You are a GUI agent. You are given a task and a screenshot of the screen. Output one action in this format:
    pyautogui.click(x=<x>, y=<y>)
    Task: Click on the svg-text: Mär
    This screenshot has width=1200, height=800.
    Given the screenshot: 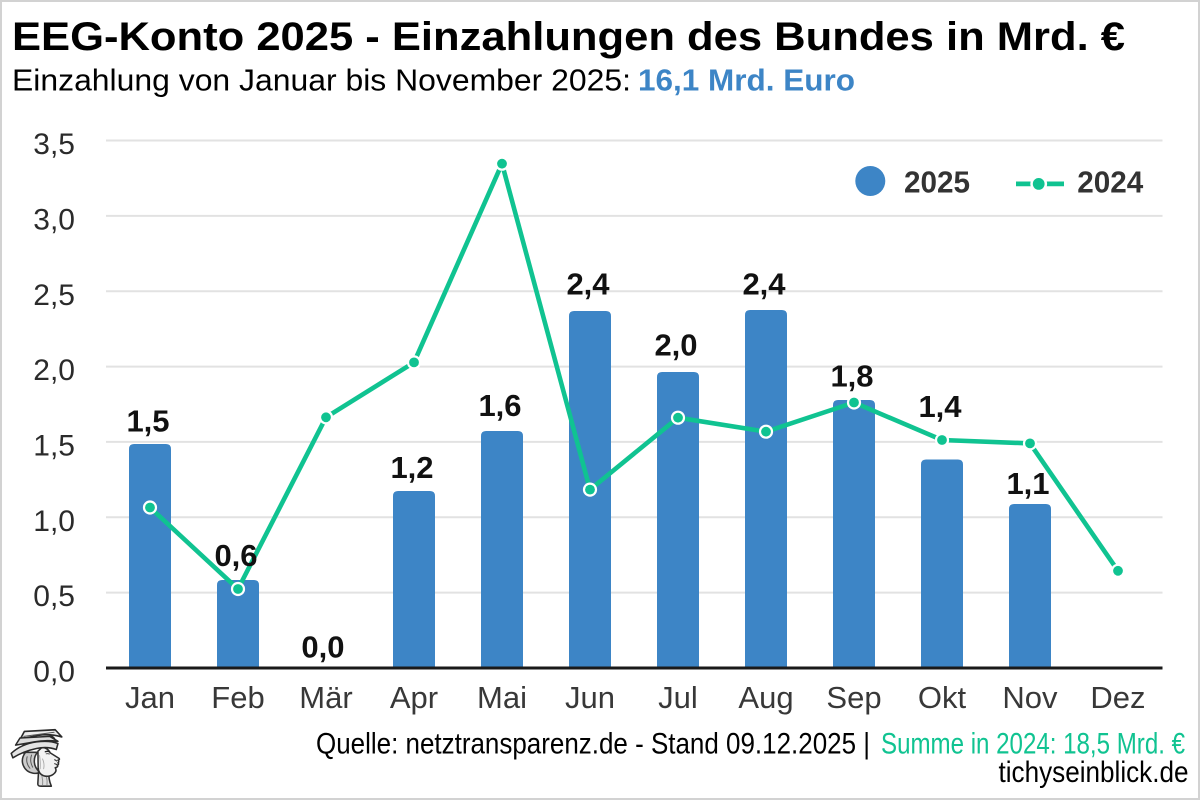 What is the action you would take?
    pyautogui.click(x=325, y=697)
    